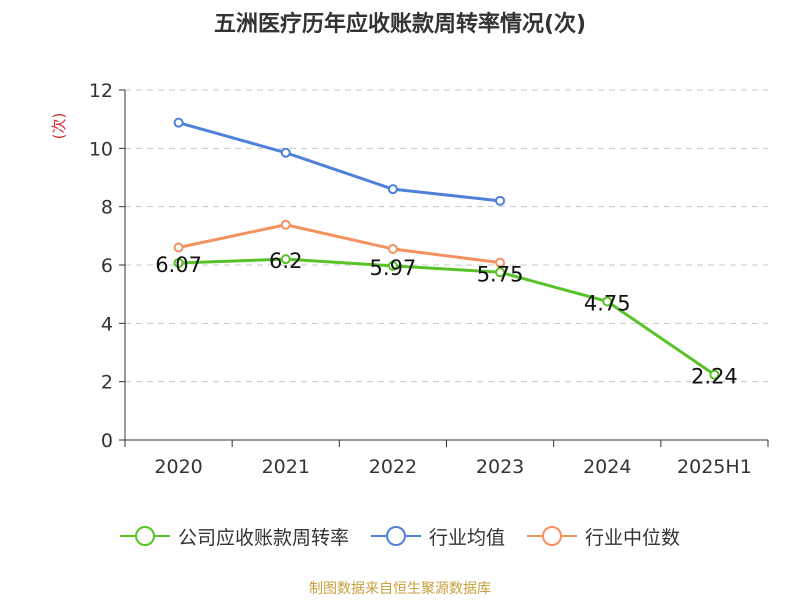 The width and height of the screenshot is (800, 600). I want to click on data-label: 5.75, so click(500, 274).